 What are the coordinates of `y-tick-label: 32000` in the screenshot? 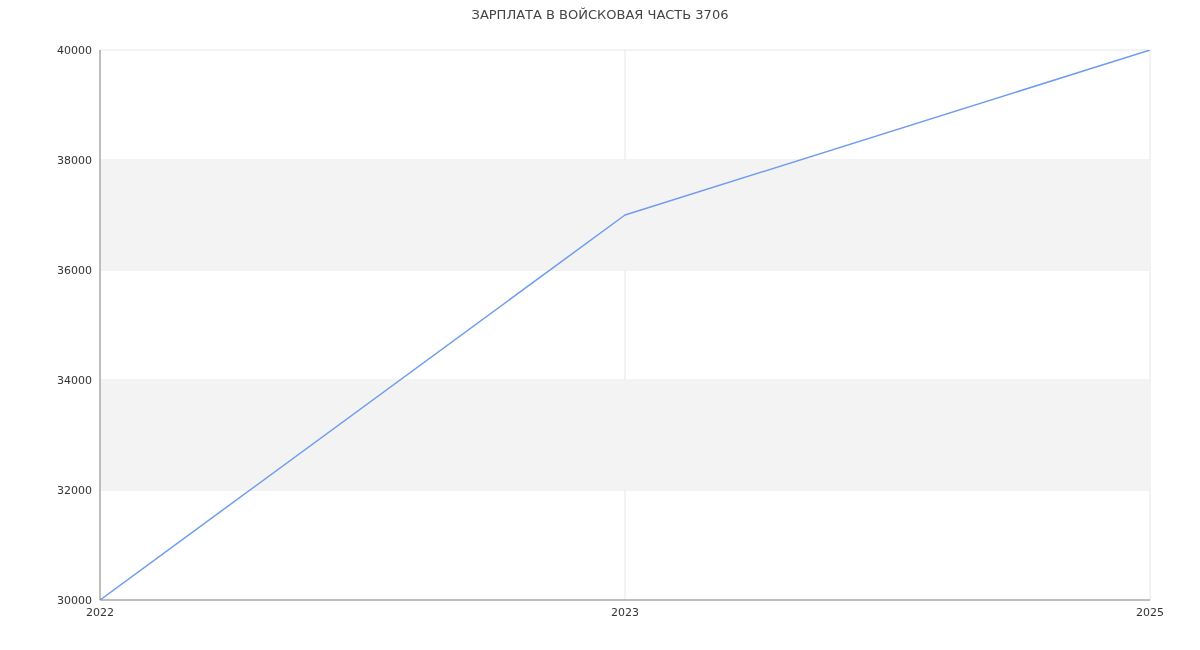 It's located at (74, 490).